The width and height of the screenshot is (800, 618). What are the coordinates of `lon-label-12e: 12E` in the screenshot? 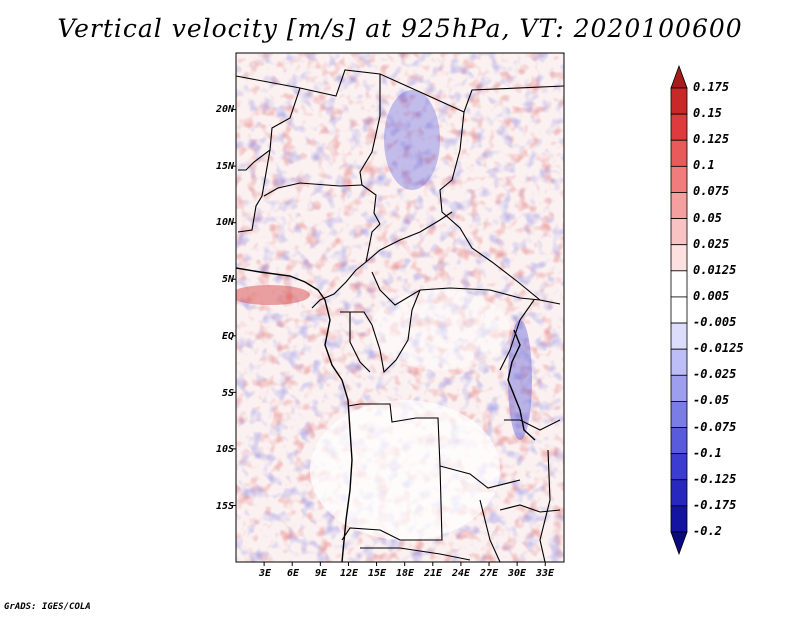 It's located at (349, 573).